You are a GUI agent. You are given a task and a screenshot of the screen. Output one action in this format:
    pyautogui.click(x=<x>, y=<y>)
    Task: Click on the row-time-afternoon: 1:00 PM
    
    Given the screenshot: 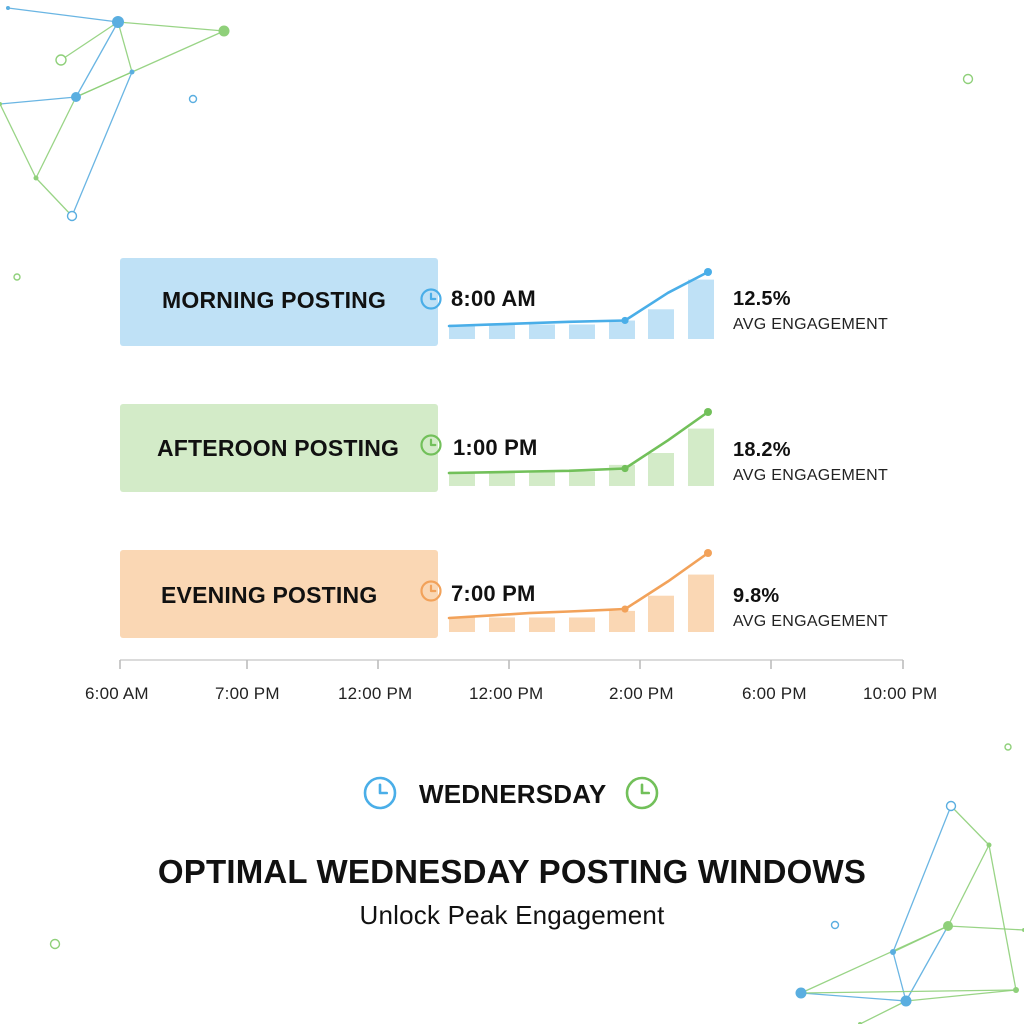 What is the action you would take?
    pyautogui.click(x=495, y=447)
    